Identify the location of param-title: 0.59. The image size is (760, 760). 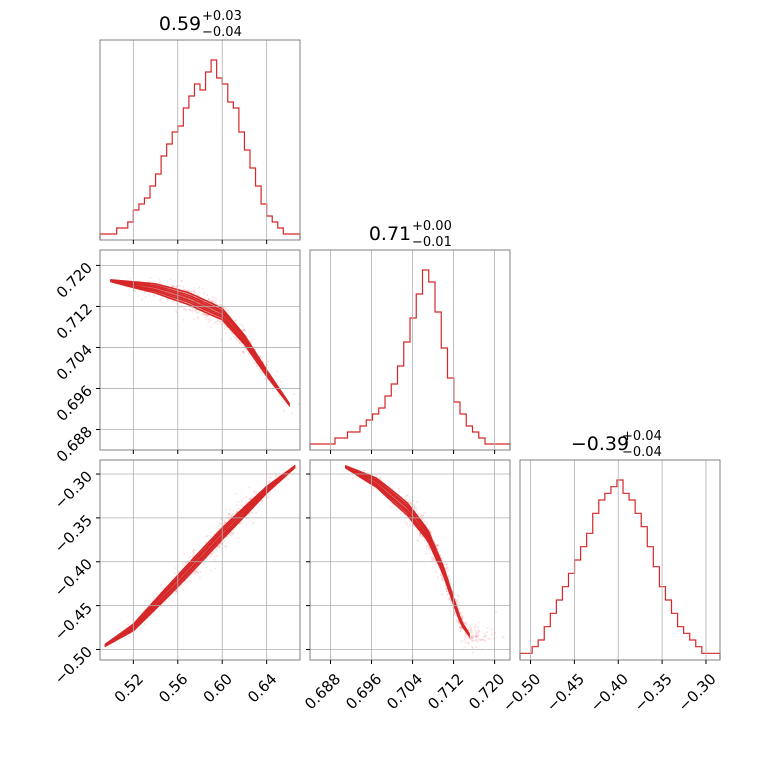
(180, 24).